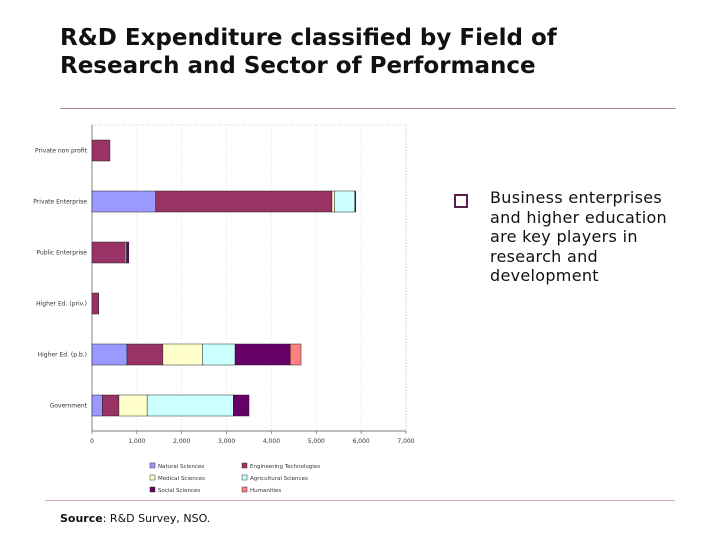  Describe the element at coordinates (156, 518) in the screenshot. I see `source-text: : R&D Survey, NSO.` at that location.